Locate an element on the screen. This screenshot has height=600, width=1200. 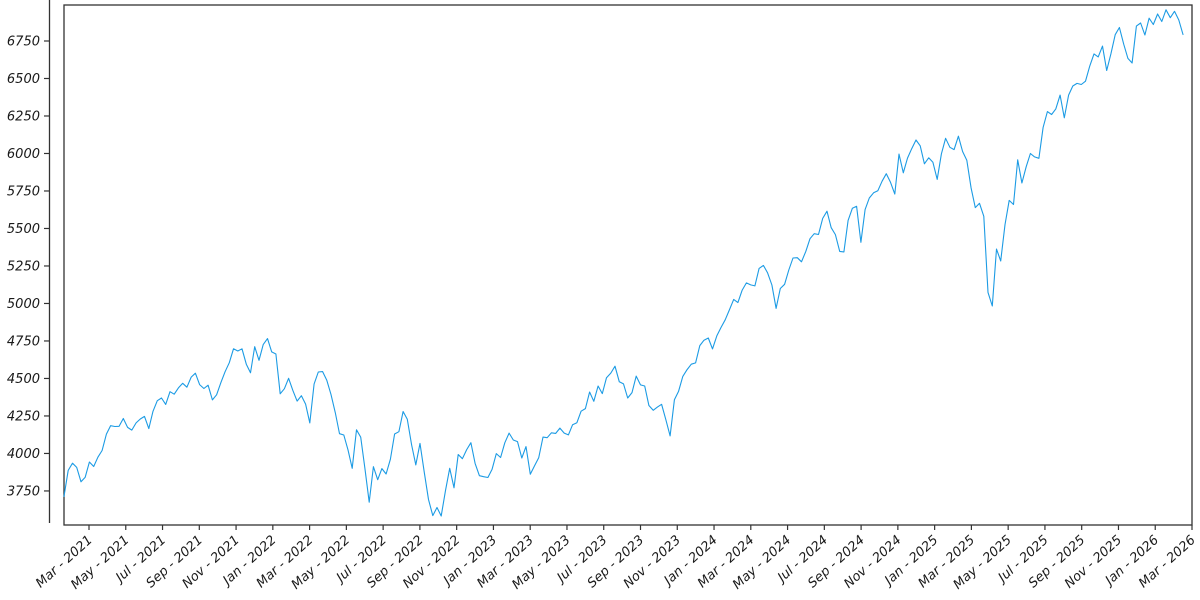
y-tick-label: 4250 is located at coordinates (23, 416).